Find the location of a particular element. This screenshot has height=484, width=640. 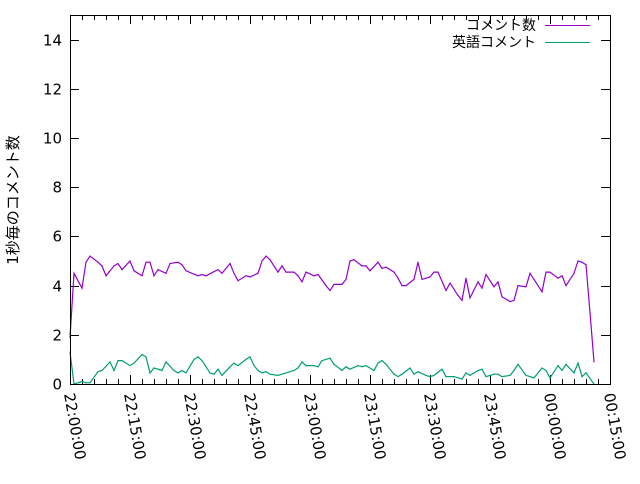

legend: コメント数 英語コメント is located at coordinates (521, 34).